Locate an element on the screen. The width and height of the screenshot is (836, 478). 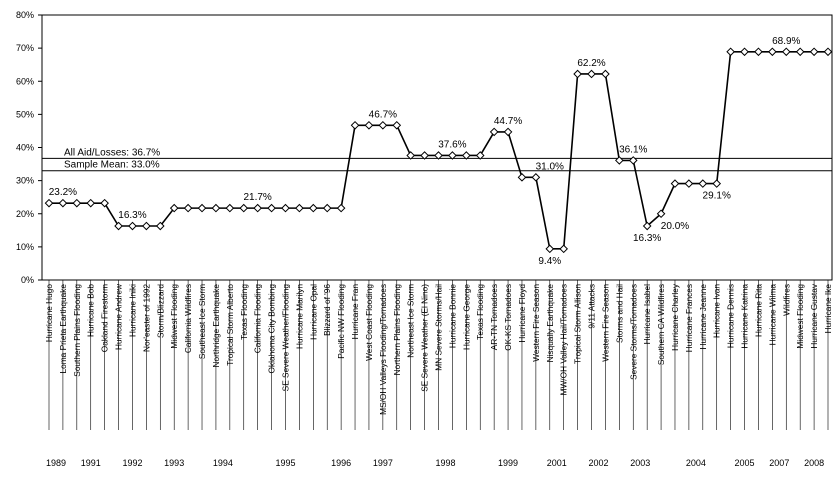
year-label: 1991 is located at coordinates (91, 463).